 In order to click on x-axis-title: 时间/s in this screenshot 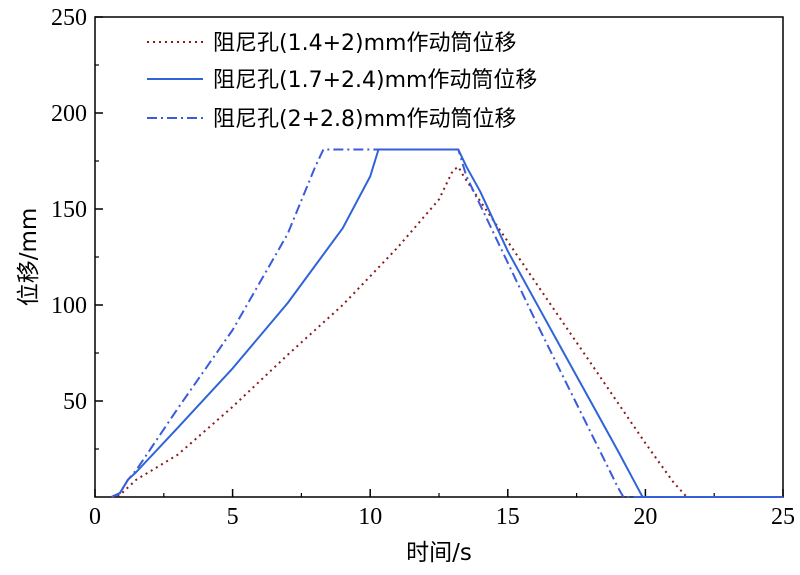, I will do `click(439, 553)`.